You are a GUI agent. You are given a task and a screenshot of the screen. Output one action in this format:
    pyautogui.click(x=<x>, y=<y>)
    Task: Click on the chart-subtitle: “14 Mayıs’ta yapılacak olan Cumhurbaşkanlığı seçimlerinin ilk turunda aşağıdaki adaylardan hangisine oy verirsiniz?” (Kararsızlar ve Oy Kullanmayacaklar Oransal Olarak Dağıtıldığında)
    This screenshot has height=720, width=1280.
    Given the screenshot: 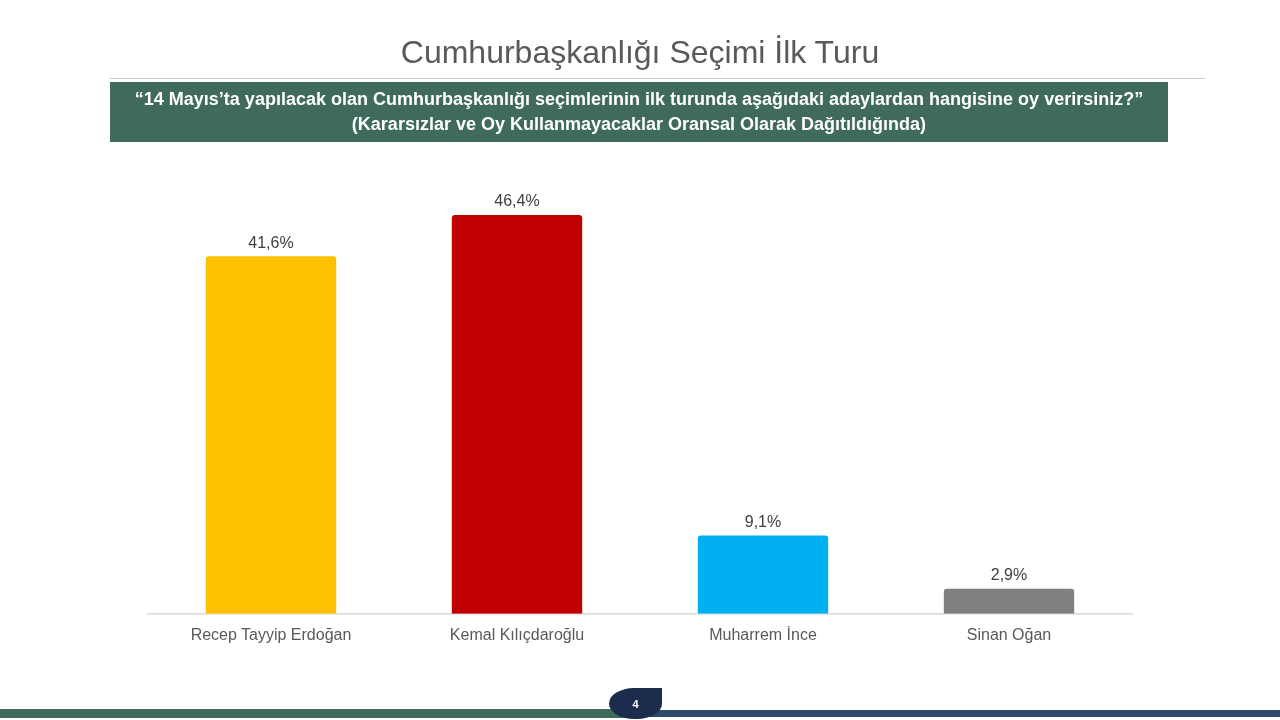 What is the action you would take?
    pyautogui.click(x=639, y=112)
    